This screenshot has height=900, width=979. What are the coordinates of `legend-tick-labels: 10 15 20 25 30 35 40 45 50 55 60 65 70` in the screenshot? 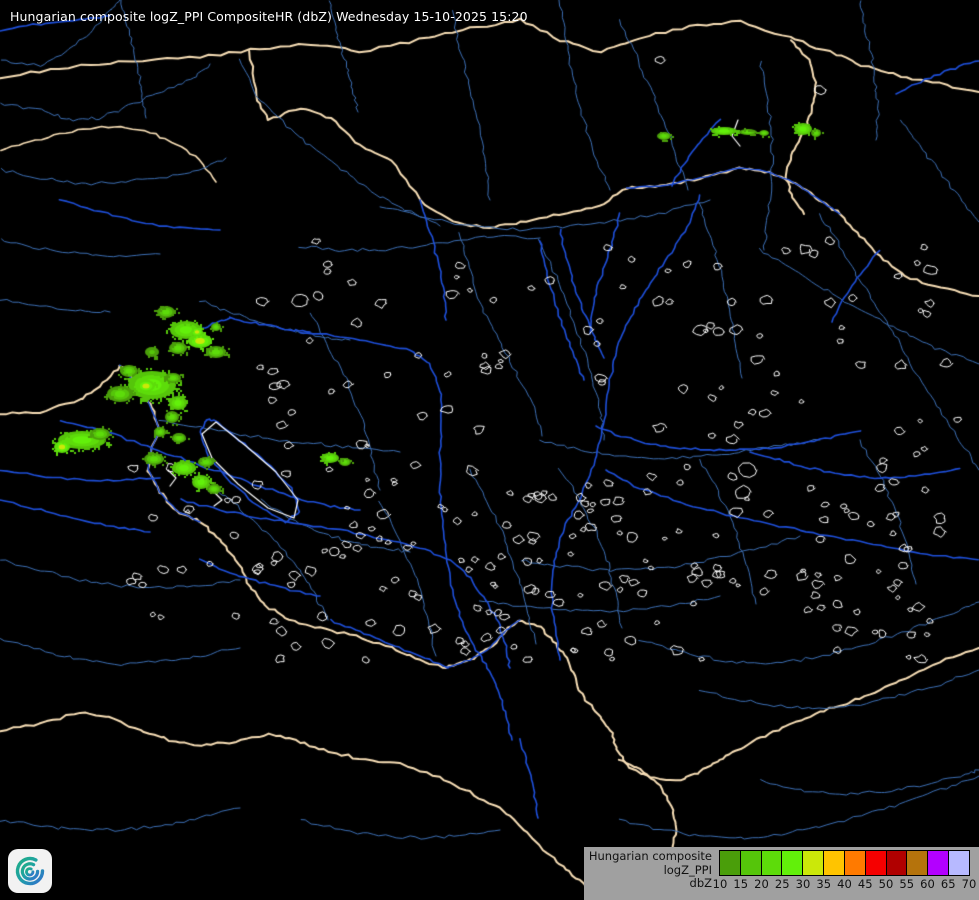 It's located at (845, 887).